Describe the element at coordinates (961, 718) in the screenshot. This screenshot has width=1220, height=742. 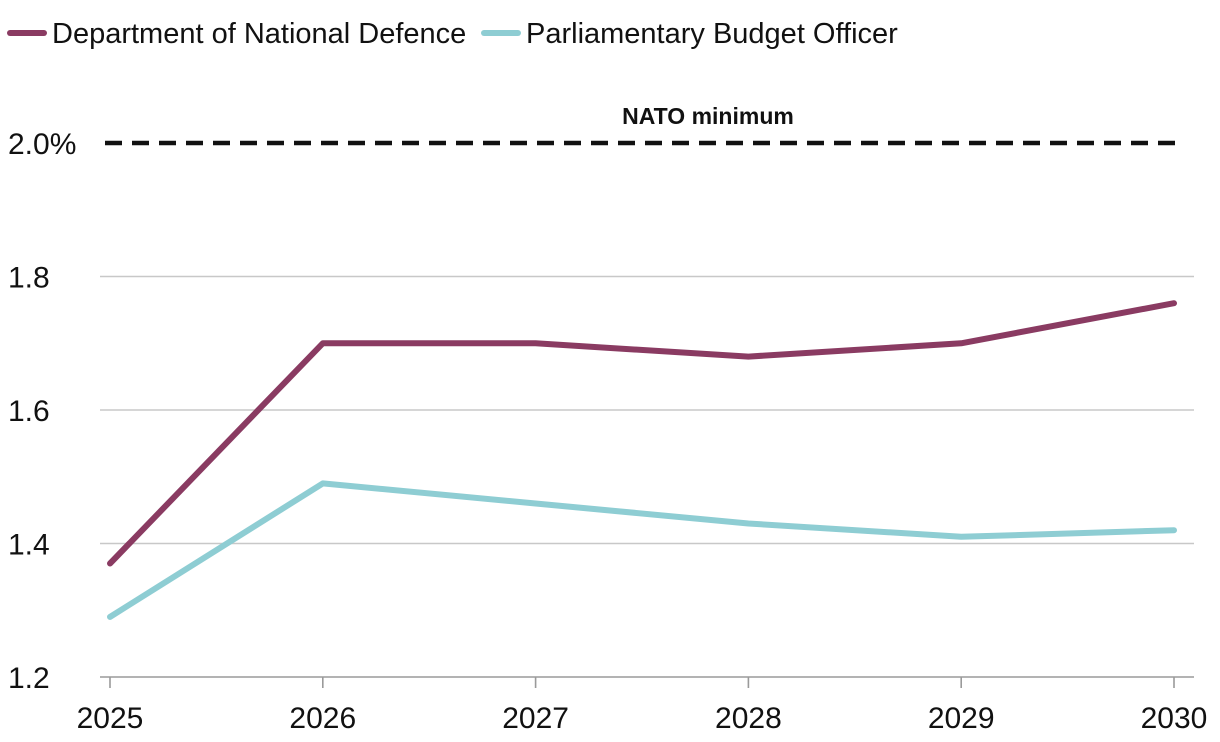
I see `x-tick-label: 2029` at that location.